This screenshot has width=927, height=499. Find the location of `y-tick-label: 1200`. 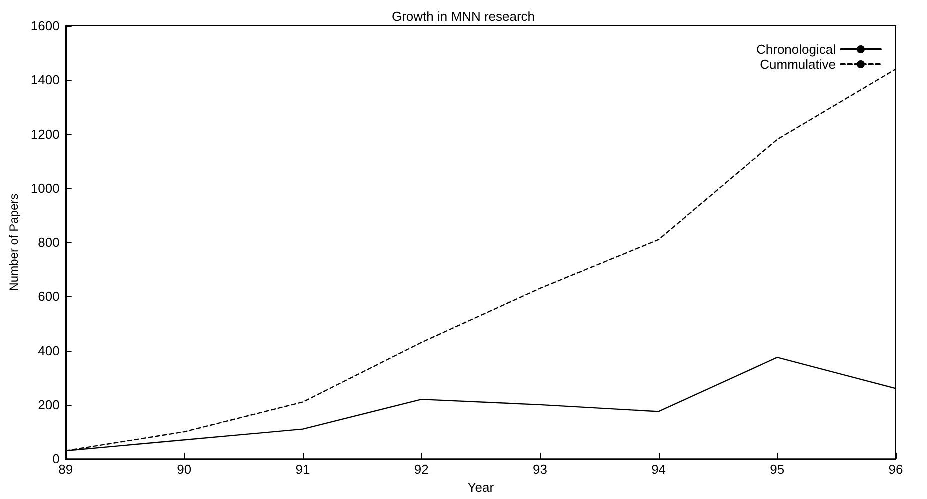

y-tick-label: 1200 is located at coordinates (45, 134).